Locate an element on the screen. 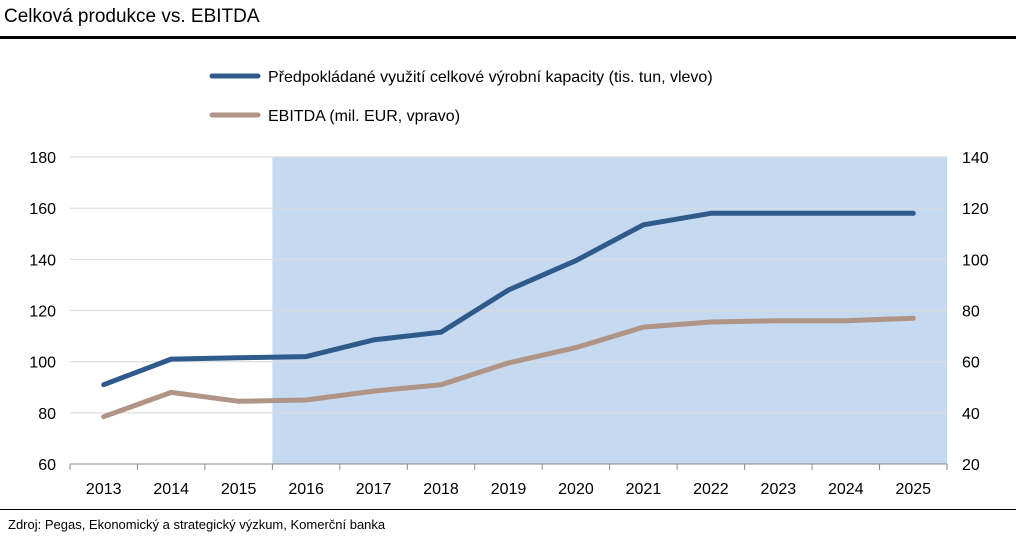 The height and width of the screenshot is (542, 1024). x-axis-tick-label: 2022 is located at coordinates (711, 489).